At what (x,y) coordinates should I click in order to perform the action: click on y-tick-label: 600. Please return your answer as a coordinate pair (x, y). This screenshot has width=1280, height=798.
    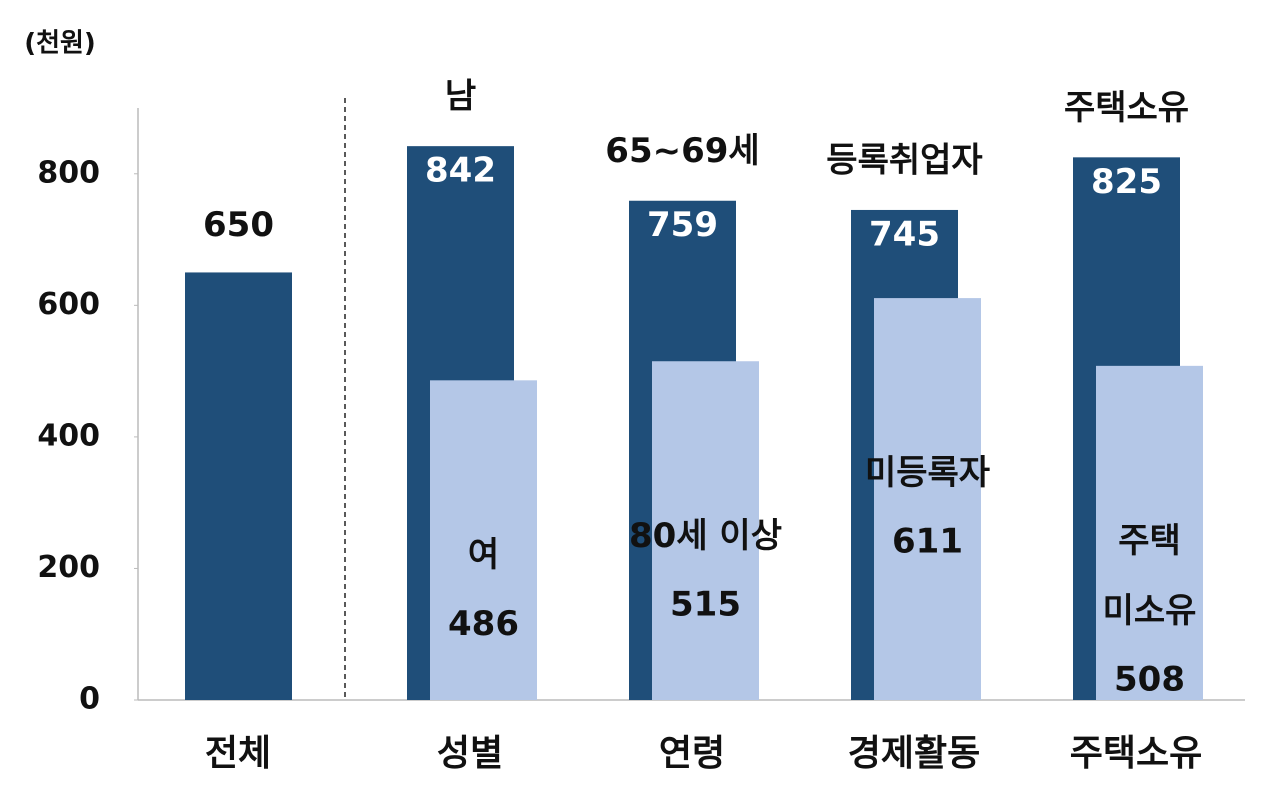
    Looking at the image, I should click on (68, 304).